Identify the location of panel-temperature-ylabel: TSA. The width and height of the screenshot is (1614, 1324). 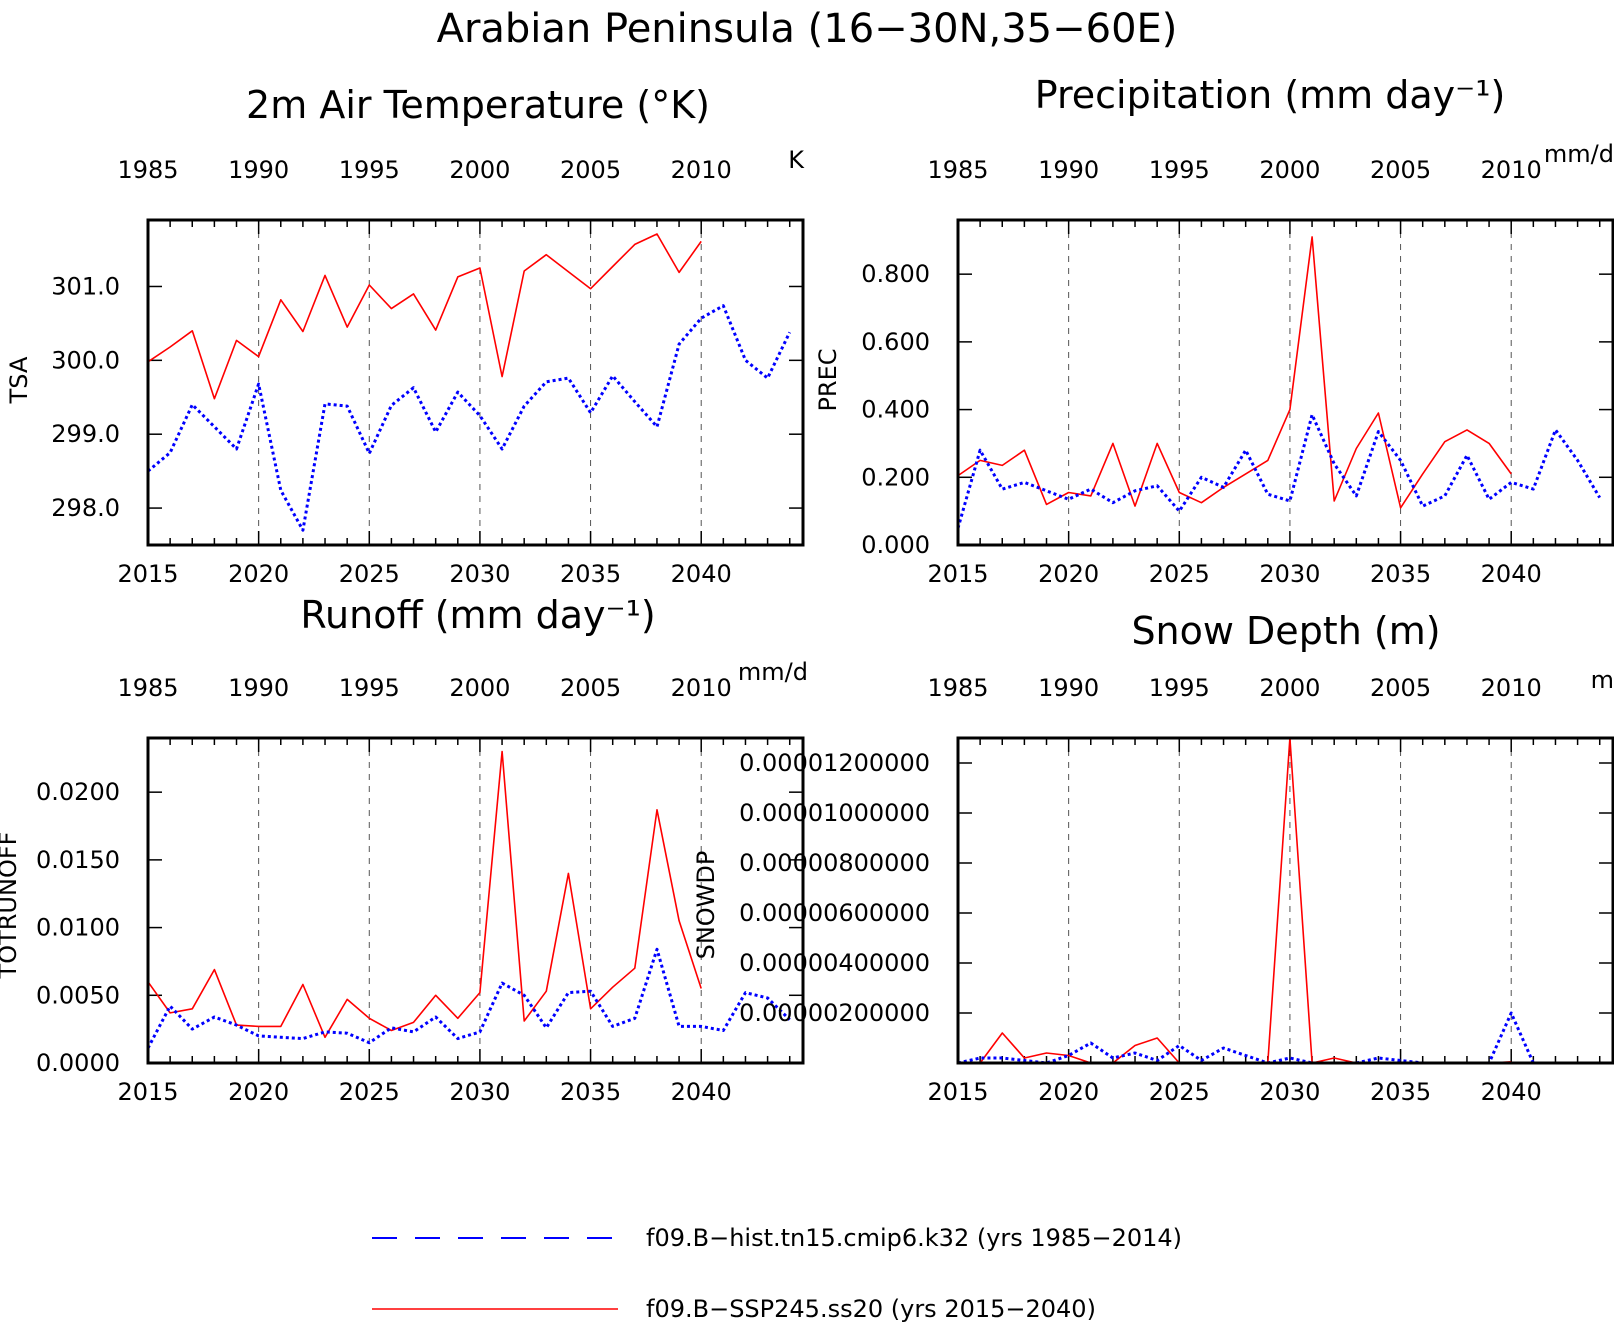
(19, 380).